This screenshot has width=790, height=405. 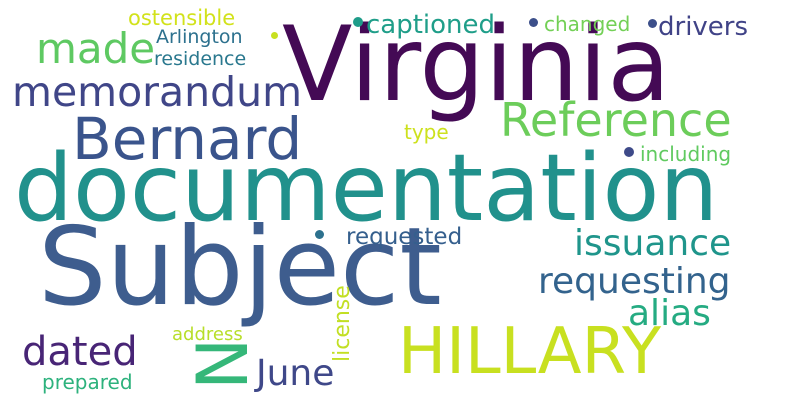 I want to click on word-requesting: requesting, so click(x=634, y=281).